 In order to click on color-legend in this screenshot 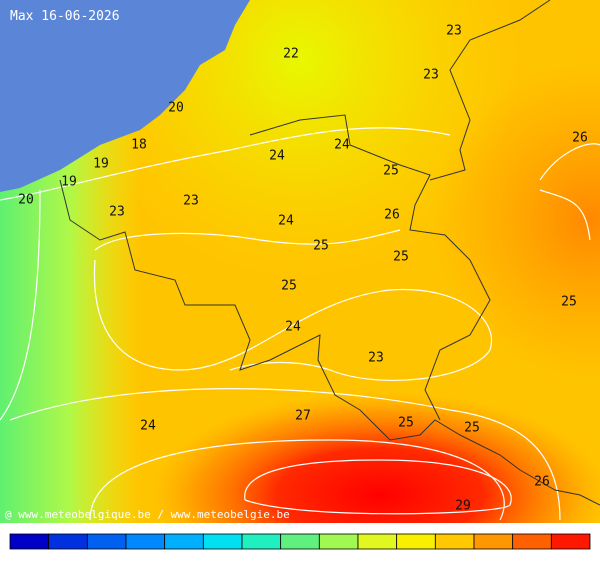, I will do `click(300, 541)`.